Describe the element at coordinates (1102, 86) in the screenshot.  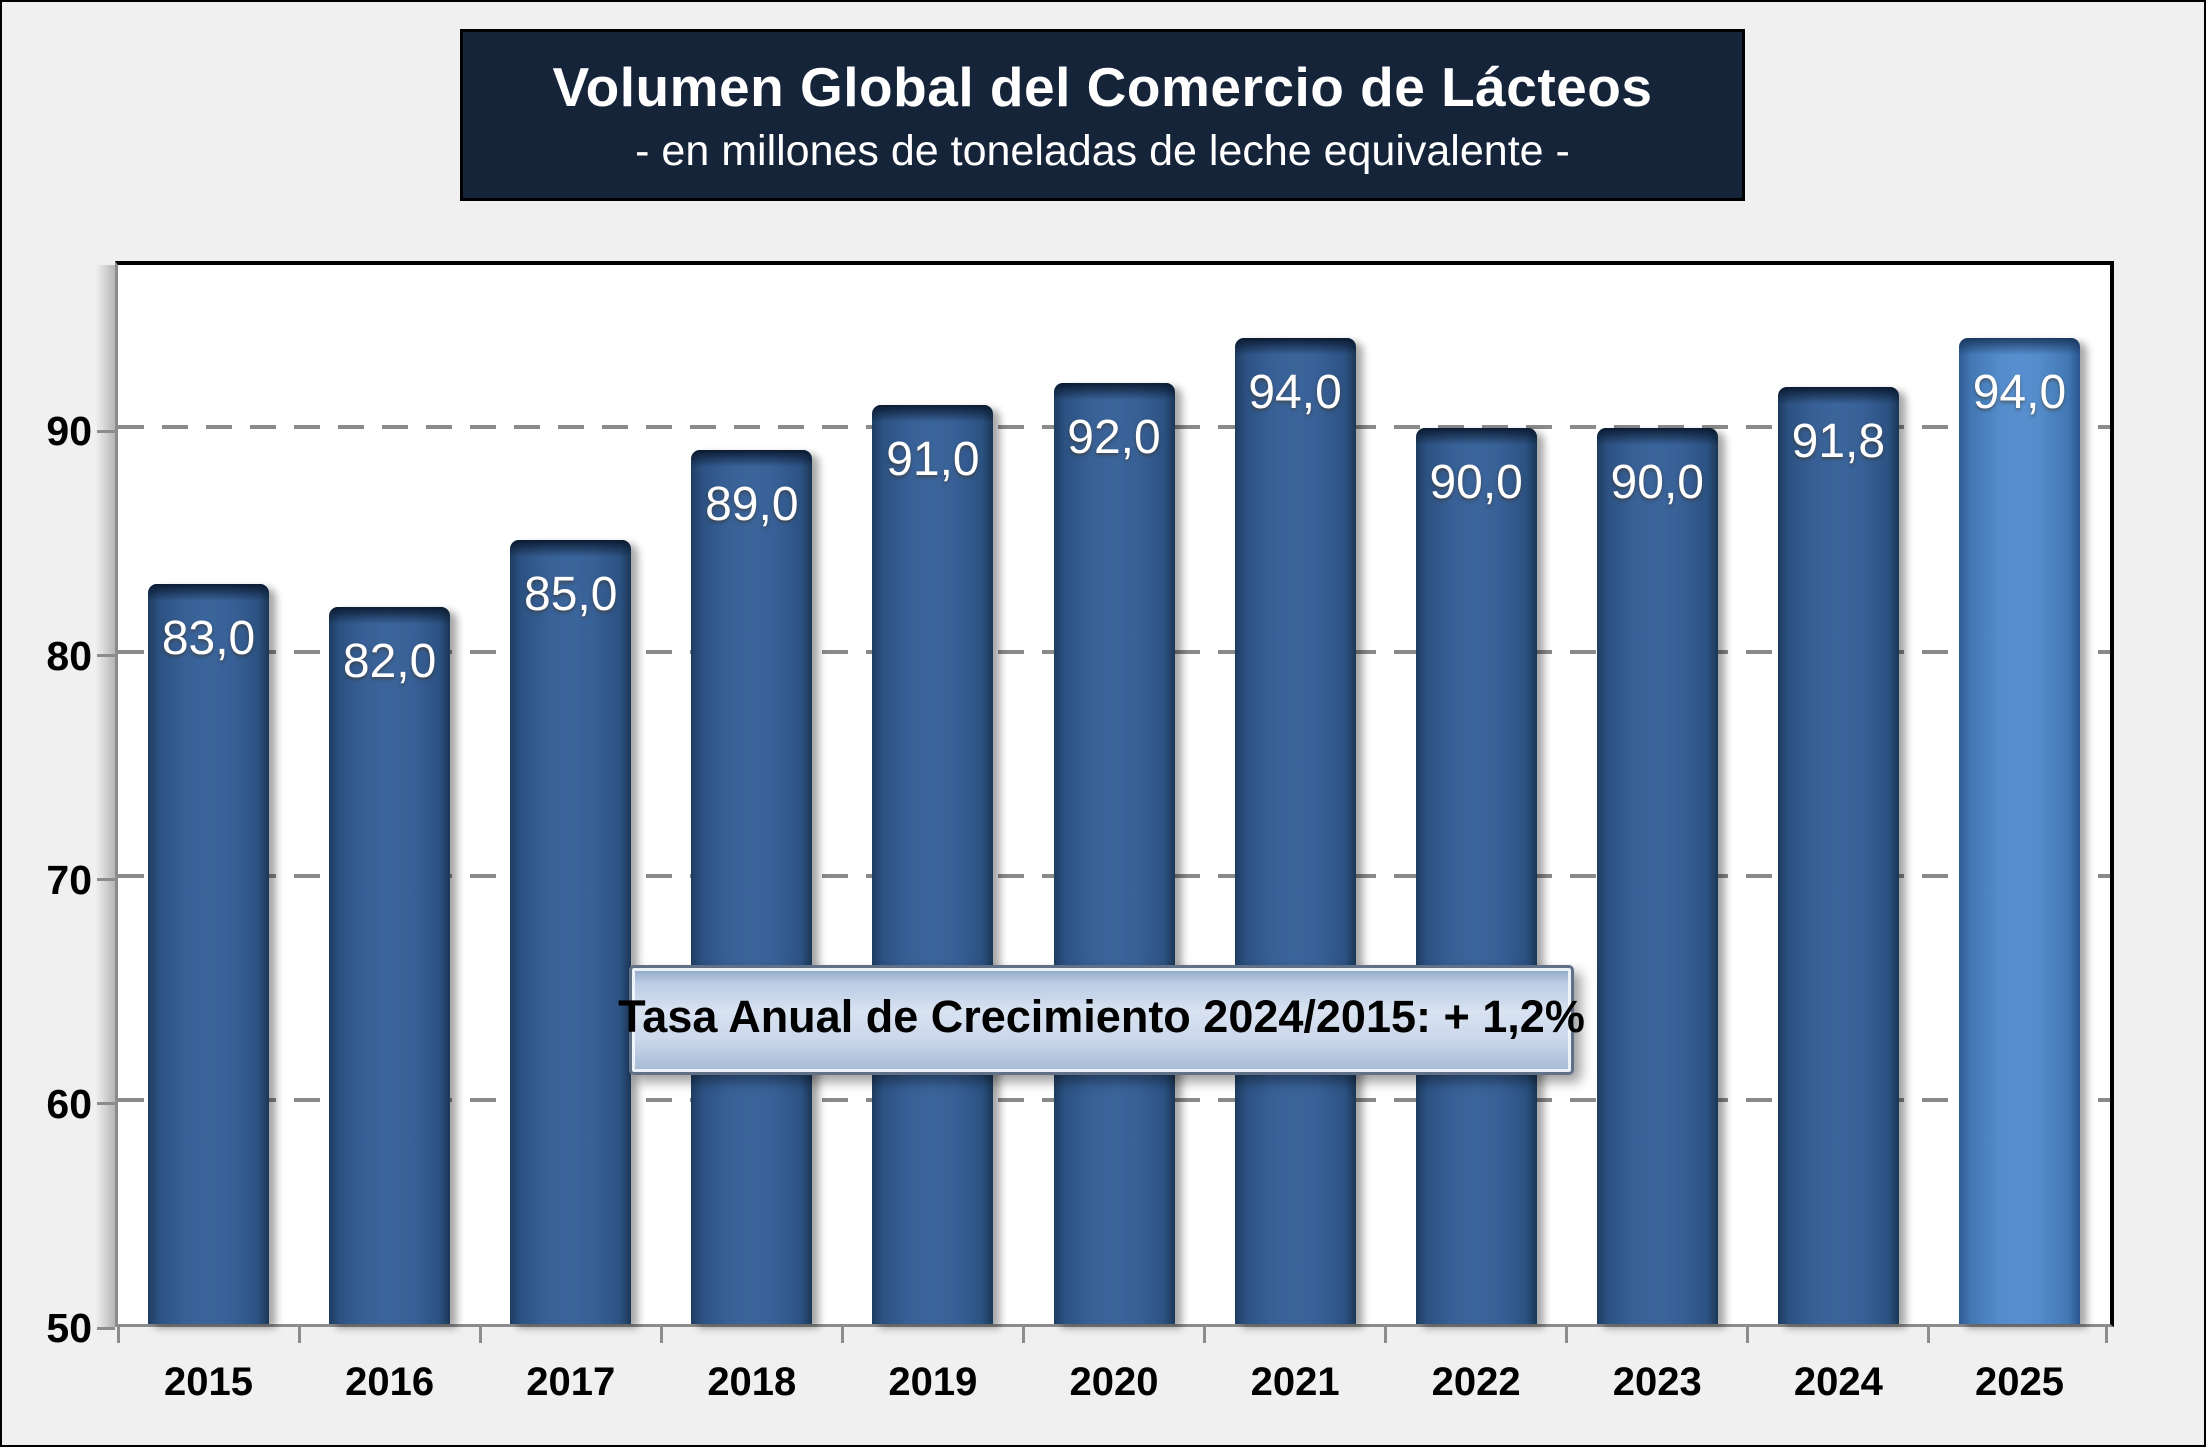
I see `chart-title: Volumen Global del Comercio de Lácteos` at that location.